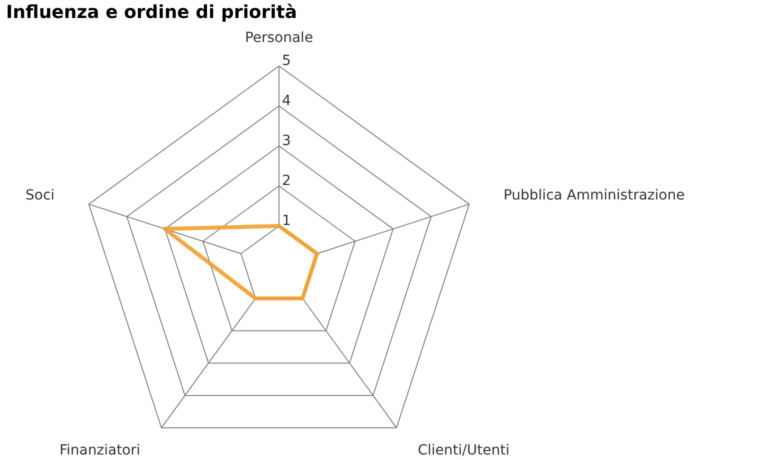  Describe the element at coordinates (286, 61) in the screenshot. I see `y-tick-label: 5` at that location.